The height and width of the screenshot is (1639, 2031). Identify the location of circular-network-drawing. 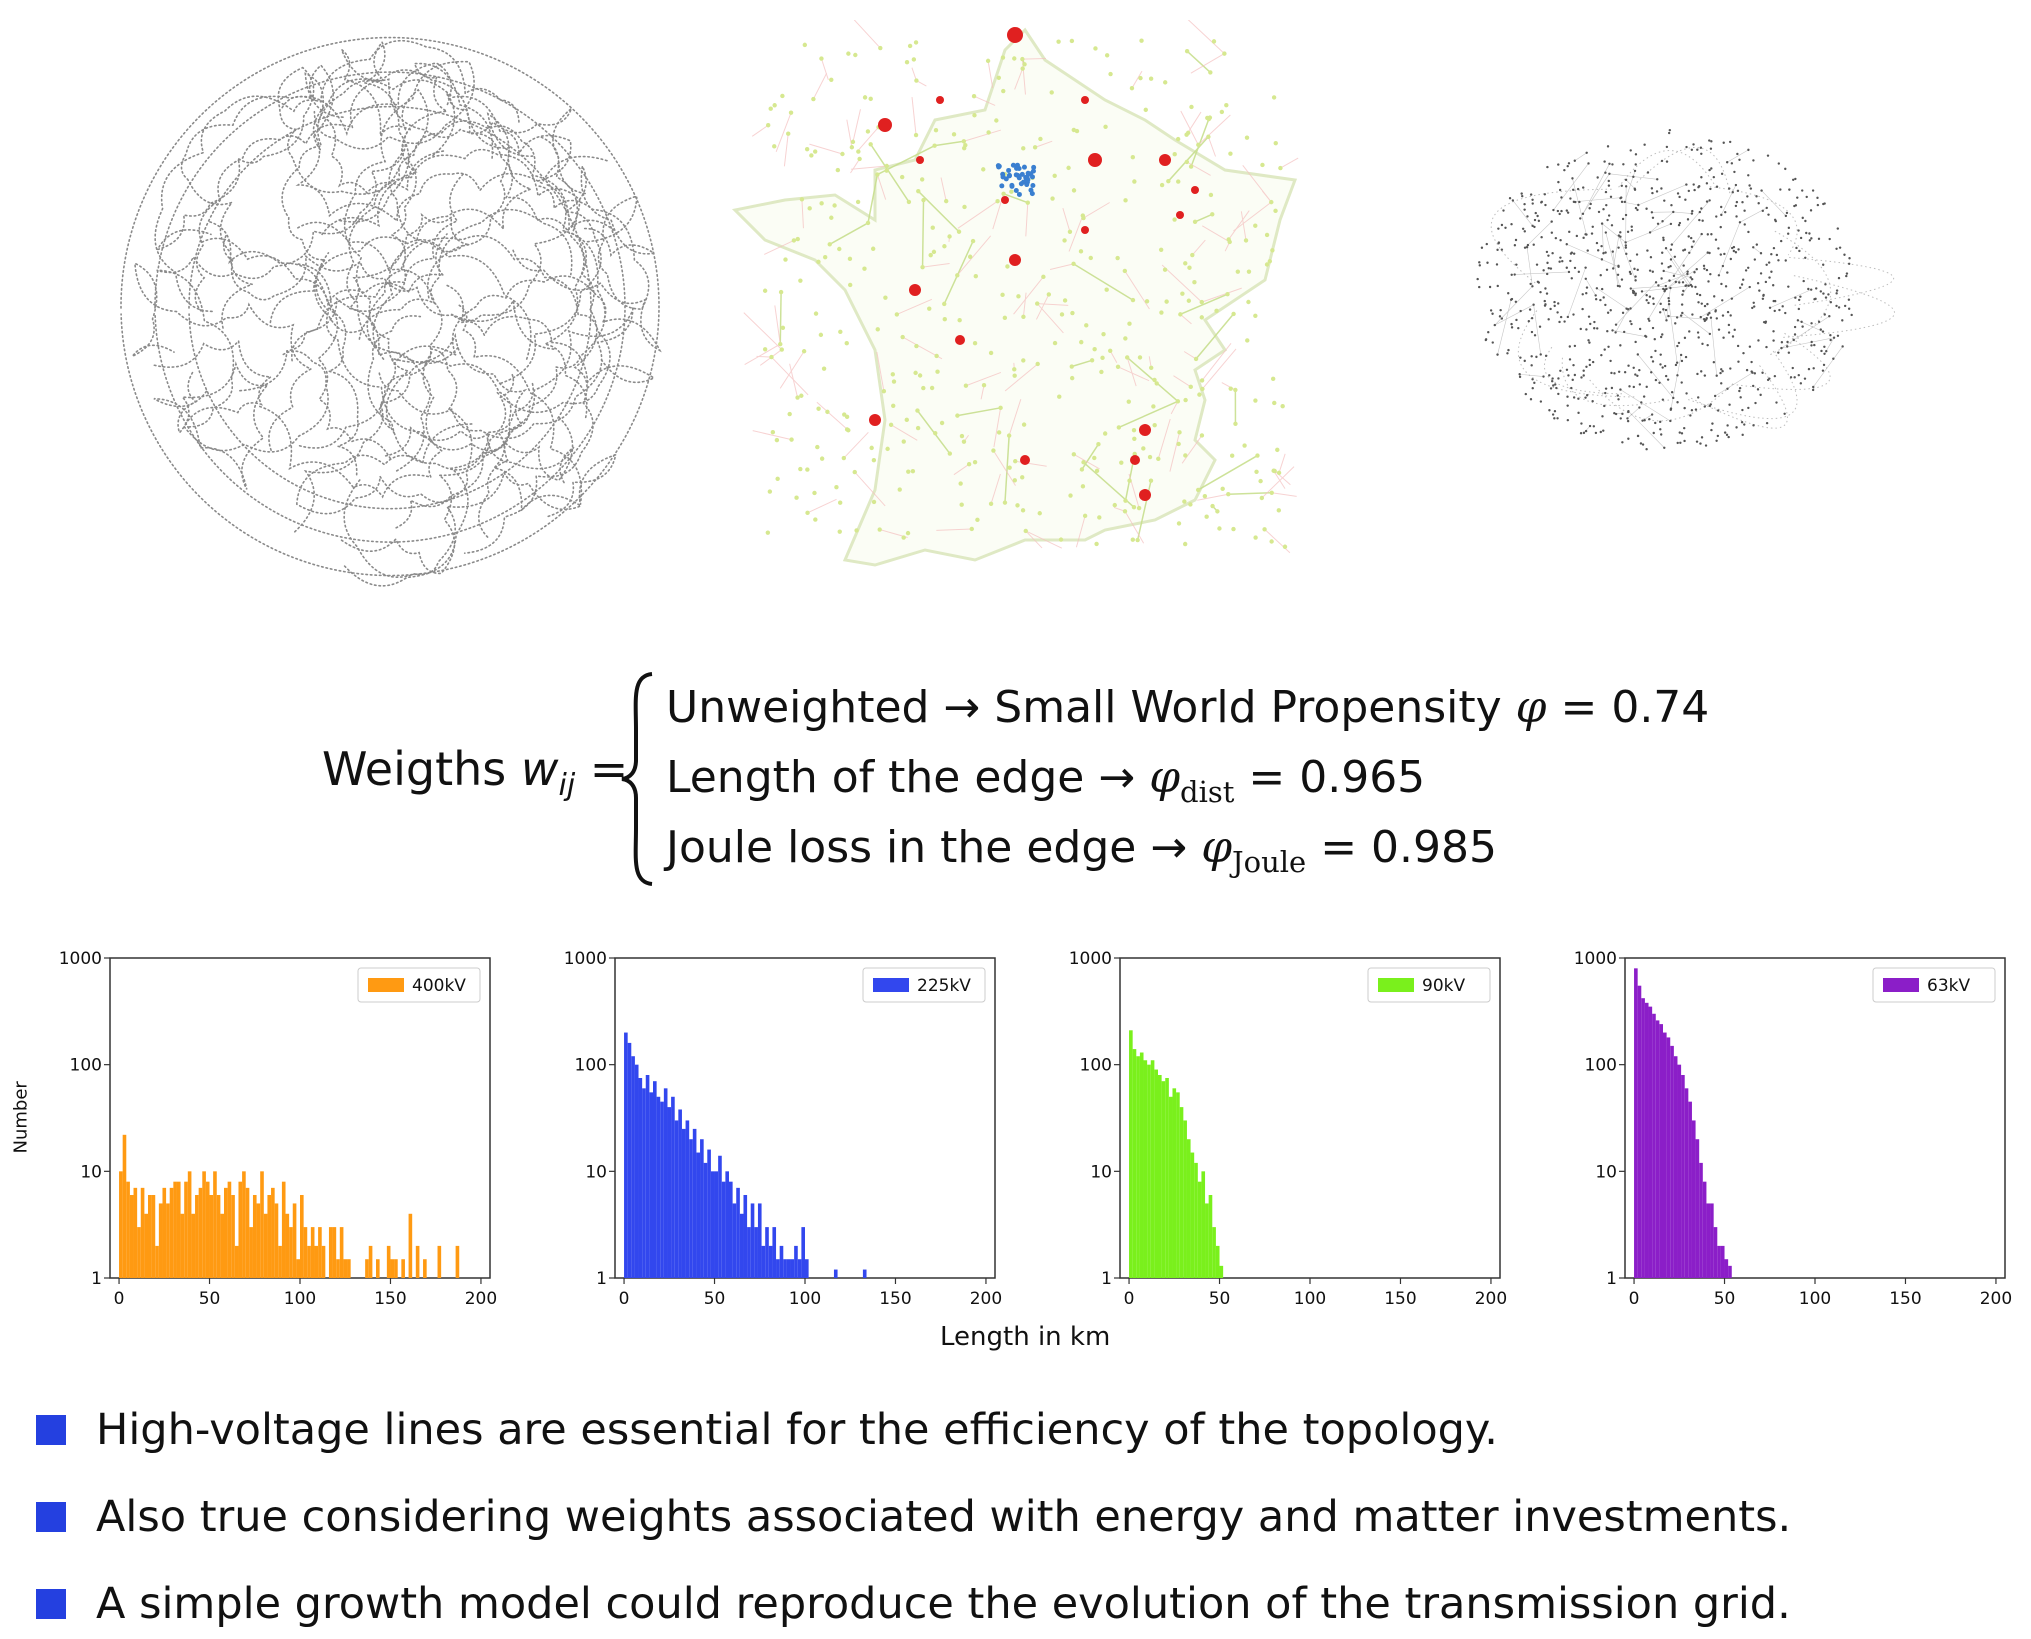
(391, 311).